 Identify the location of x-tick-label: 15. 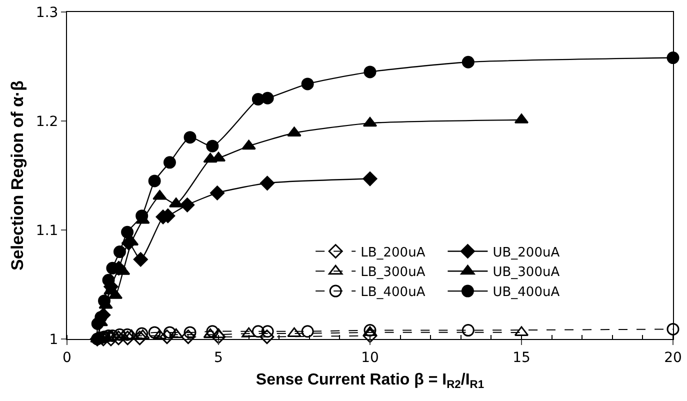
(521, 358).